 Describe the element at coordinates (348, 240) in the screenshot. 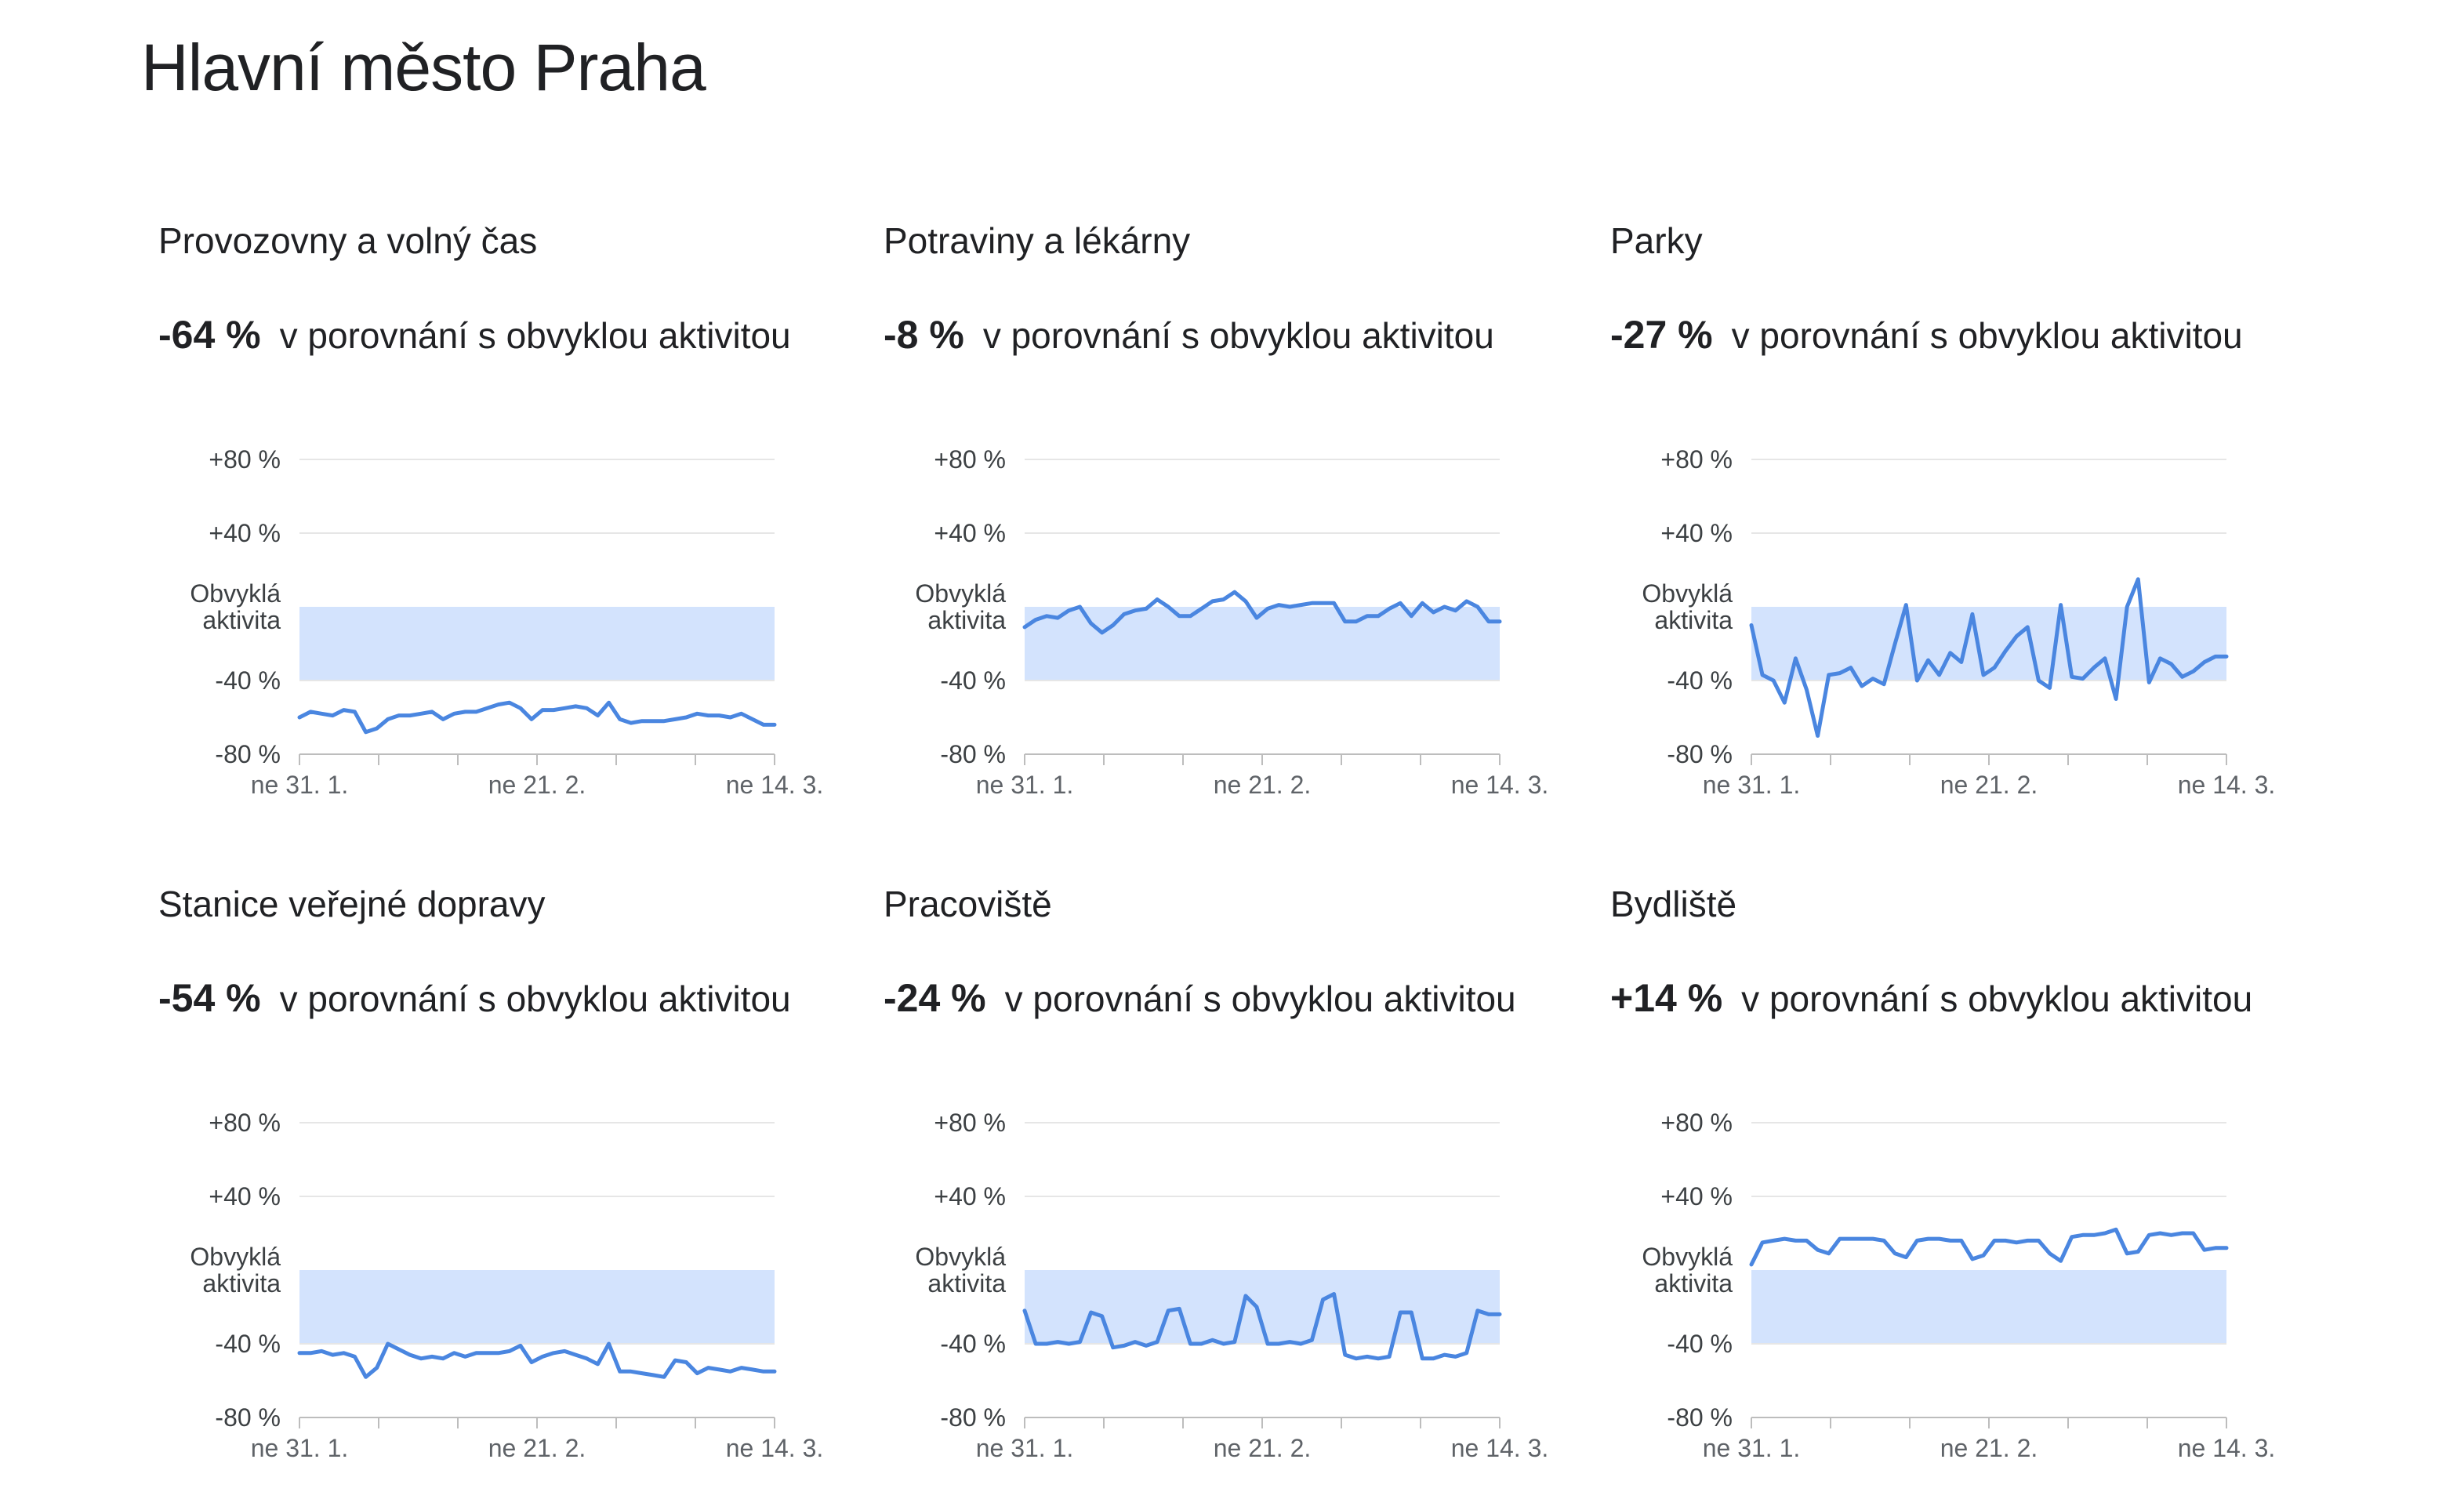

I see `chart-title: Provozovny a volný čas` at that location.